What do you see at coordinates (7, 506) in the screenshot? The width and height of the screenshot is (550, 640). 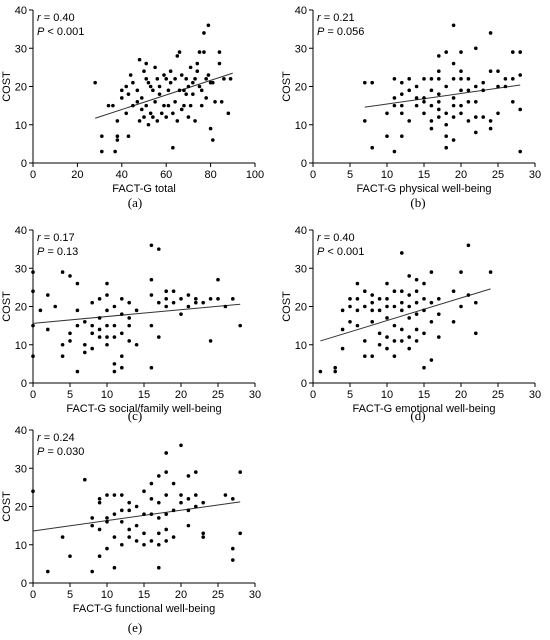 I see `y-axis-label: COST` at bounding box center [7, 506].